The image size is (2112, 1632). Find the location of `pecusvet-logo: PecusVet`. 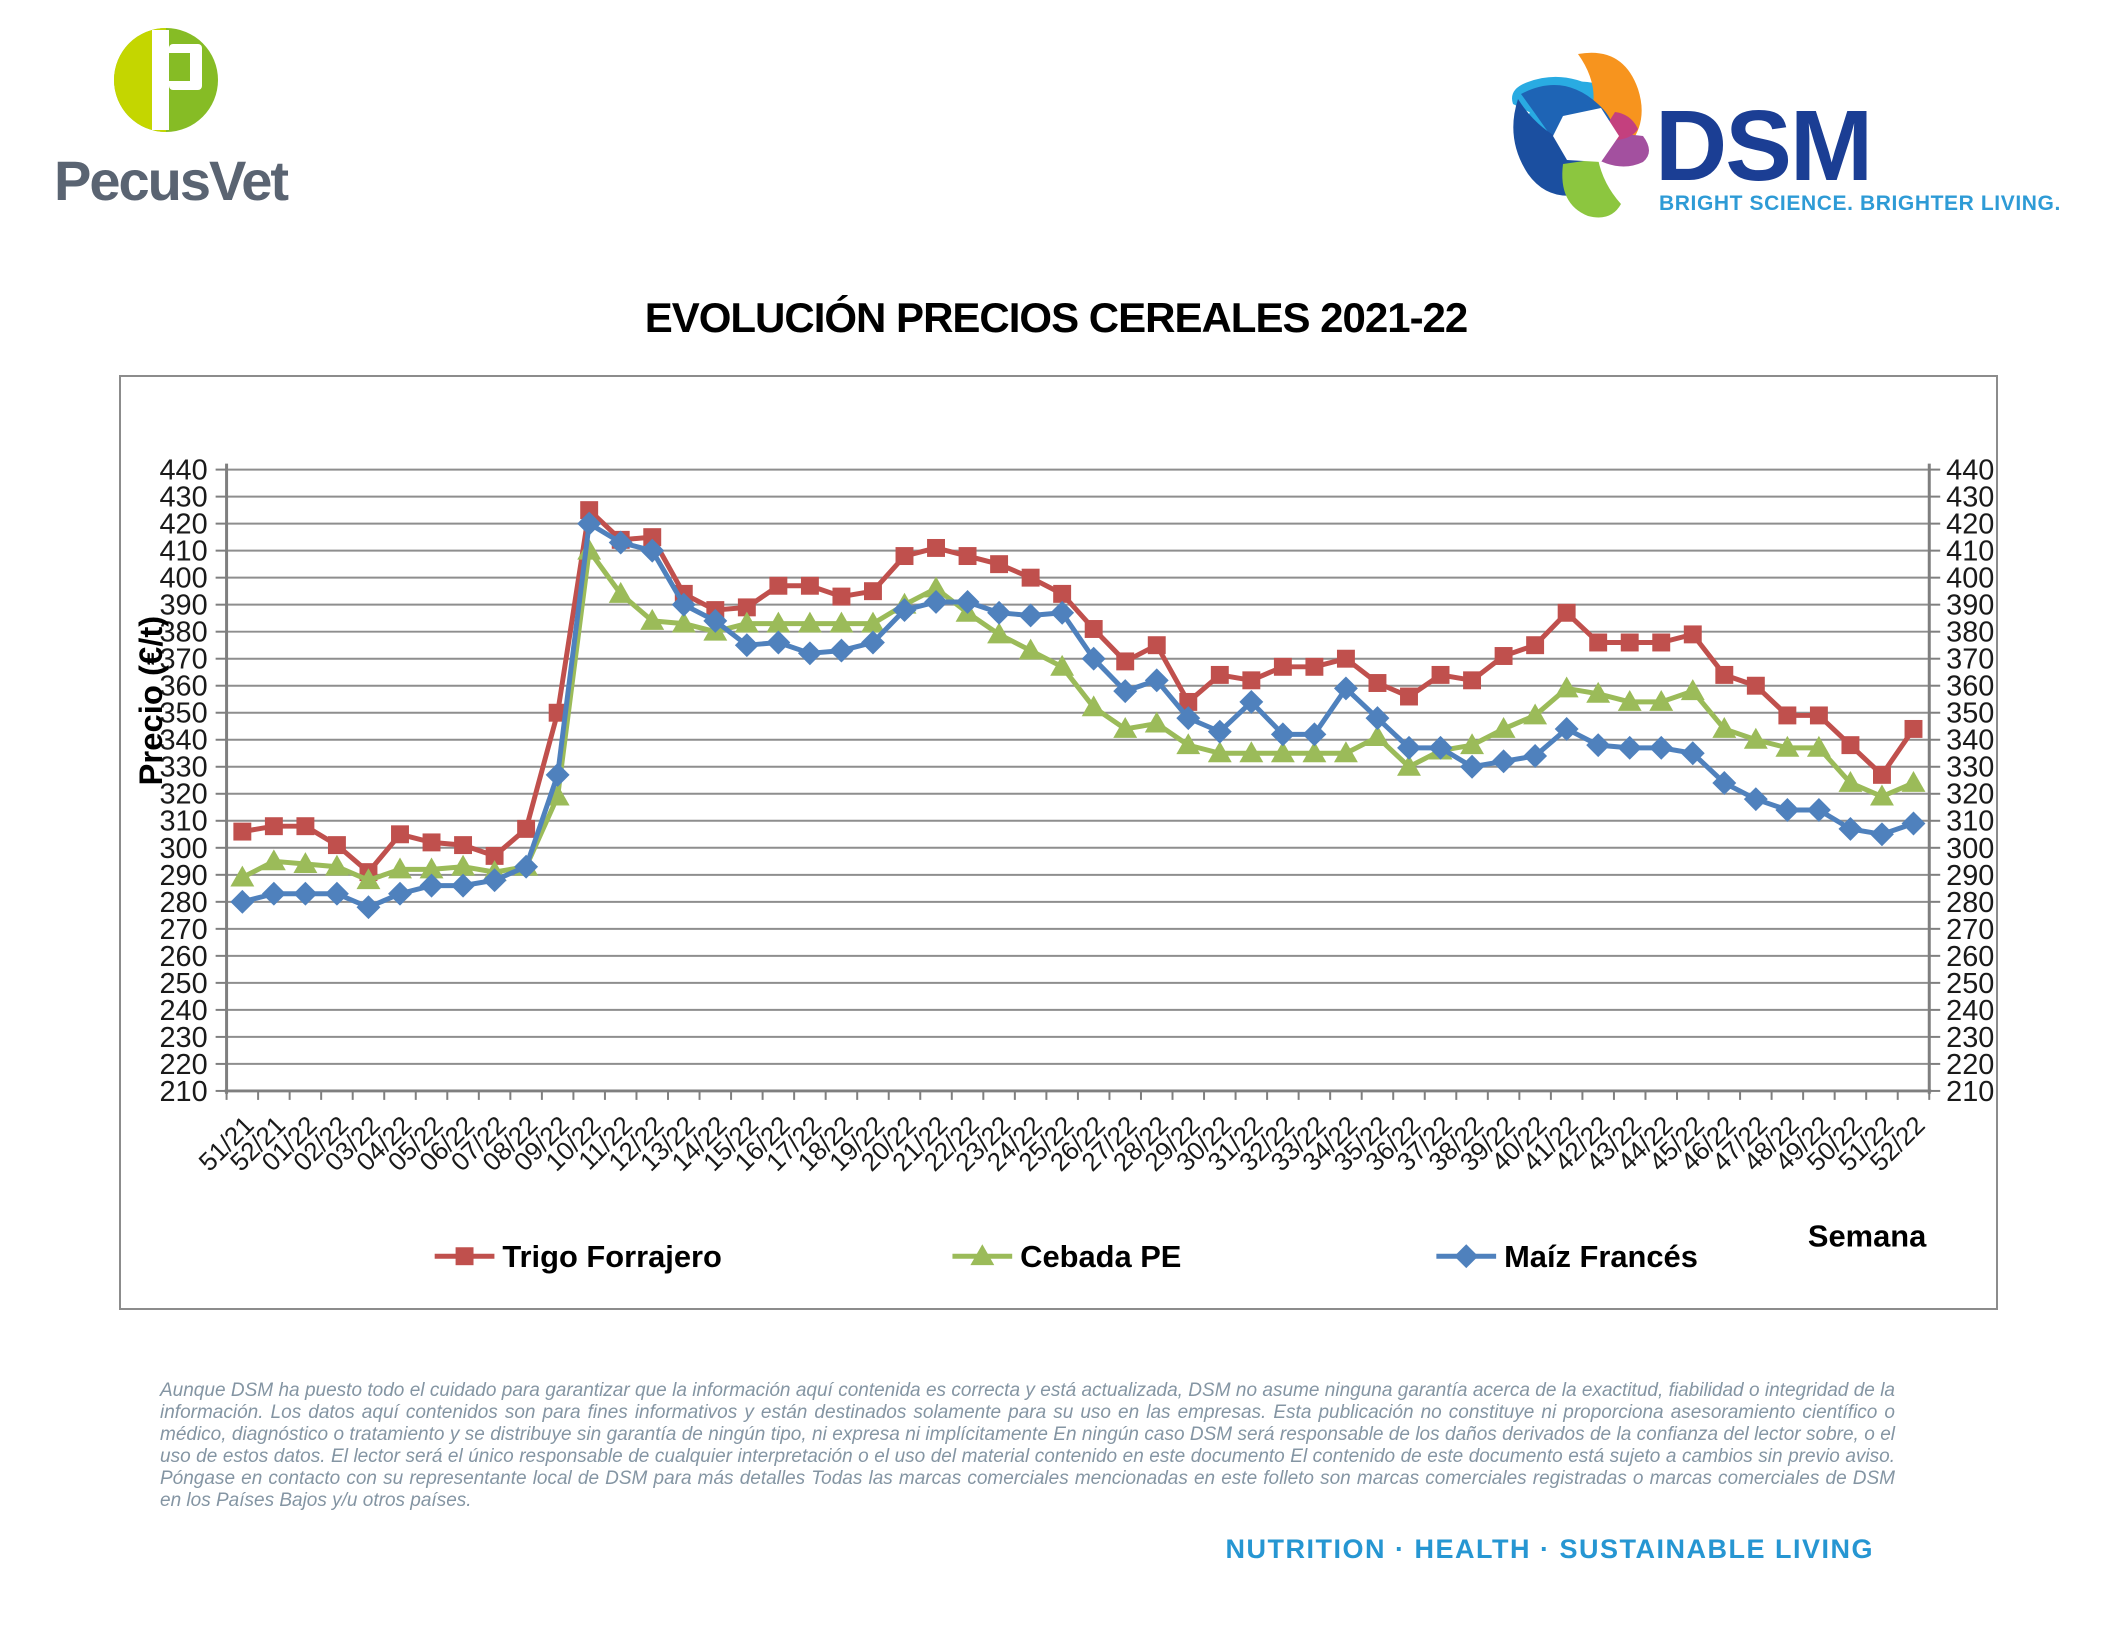

pecusvet-logo: PecusVet is located at coordinates (171, 120).